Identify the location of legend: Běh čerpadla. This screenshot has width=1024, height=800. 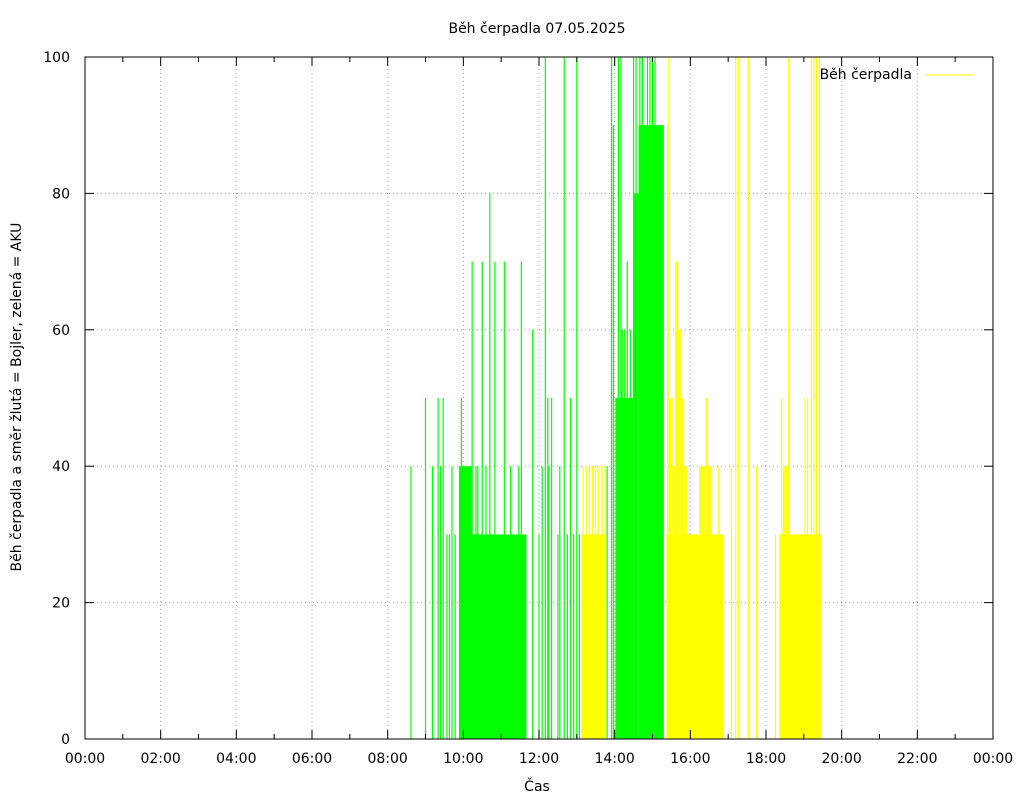
(896, 75).